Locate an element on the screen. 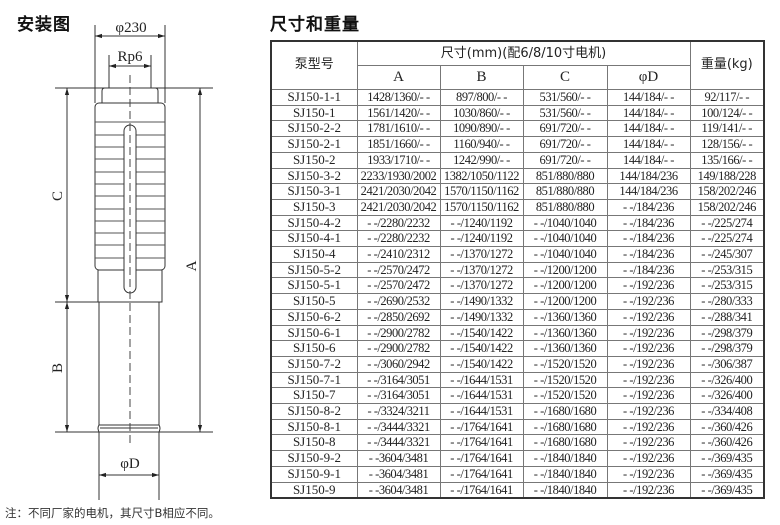 This screenshot has height=525, width=780. cell-model: SJ150-6 is located at coordinates (314, 348).